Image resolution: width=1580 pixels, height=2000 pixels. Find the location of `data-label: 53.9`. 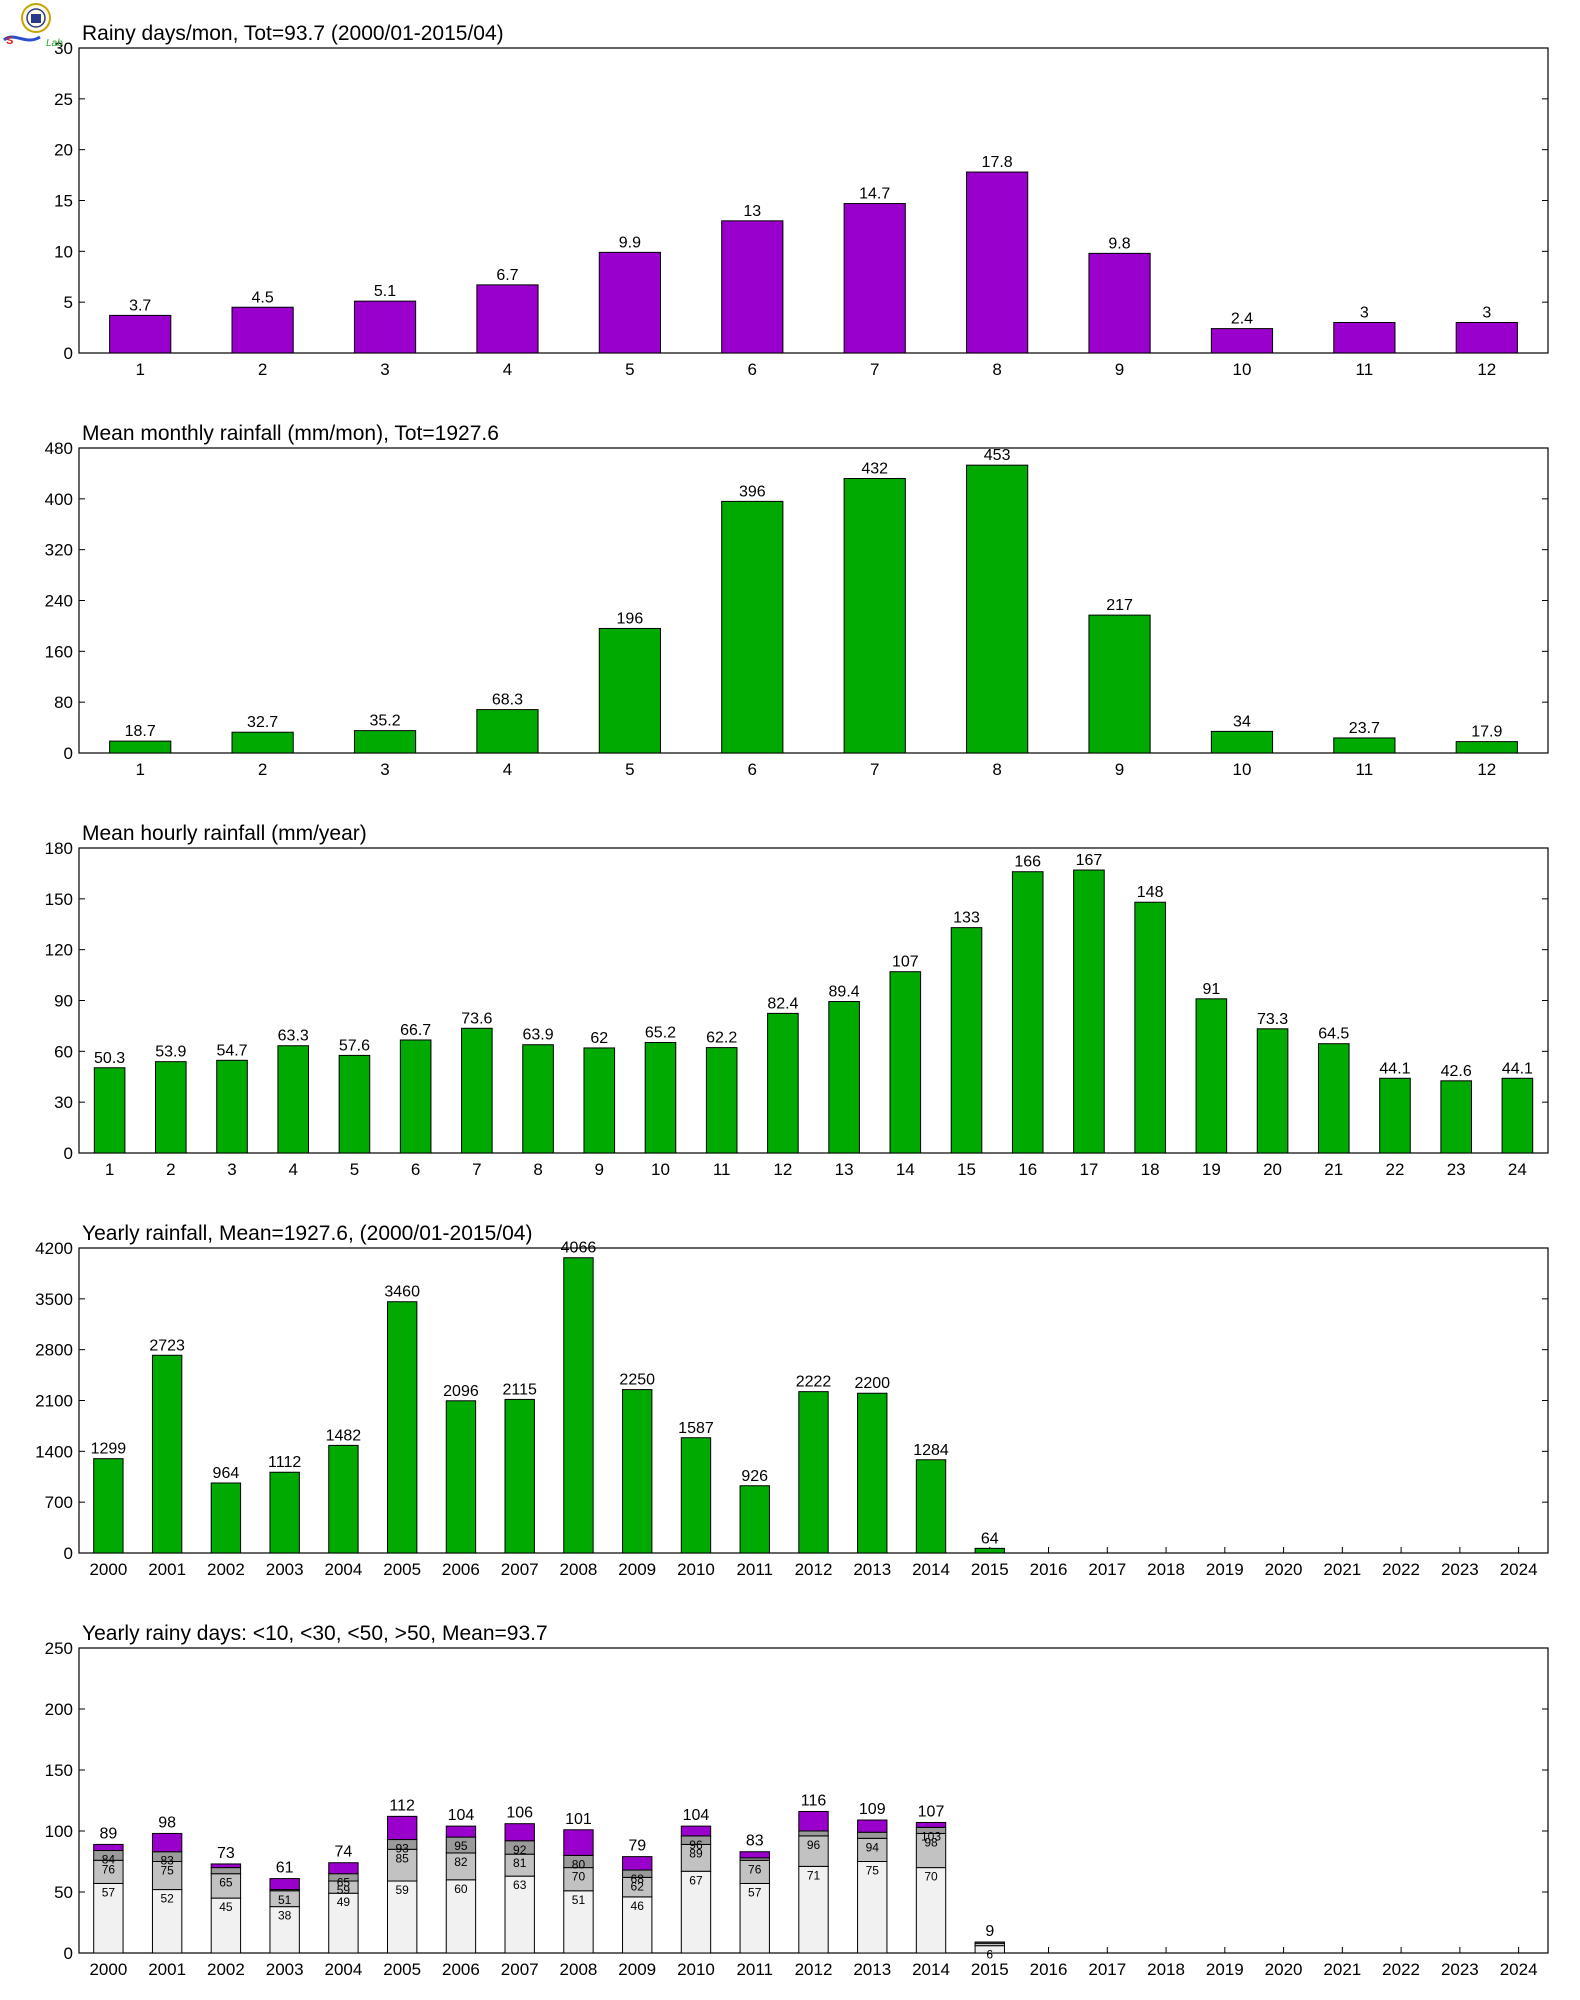

data-label: 53.9 is located at coordinates (170, 1052).